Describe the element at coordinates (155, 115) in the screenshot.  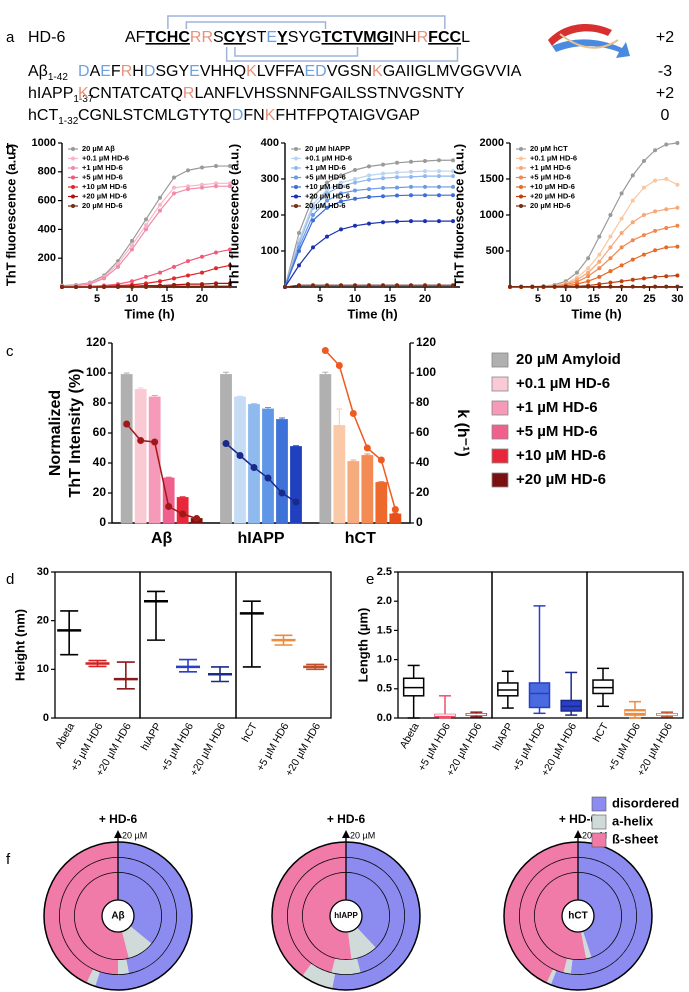
I see `sequence-segment: CGNLSTCMLGTYTQ` at that location.